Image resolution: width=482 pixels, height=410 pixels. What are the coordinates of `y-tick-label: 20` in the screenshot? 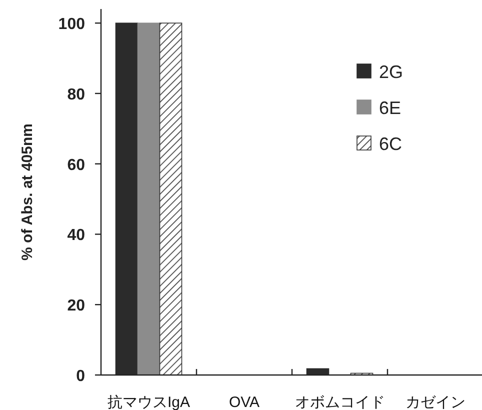 It's located at (76, 306).